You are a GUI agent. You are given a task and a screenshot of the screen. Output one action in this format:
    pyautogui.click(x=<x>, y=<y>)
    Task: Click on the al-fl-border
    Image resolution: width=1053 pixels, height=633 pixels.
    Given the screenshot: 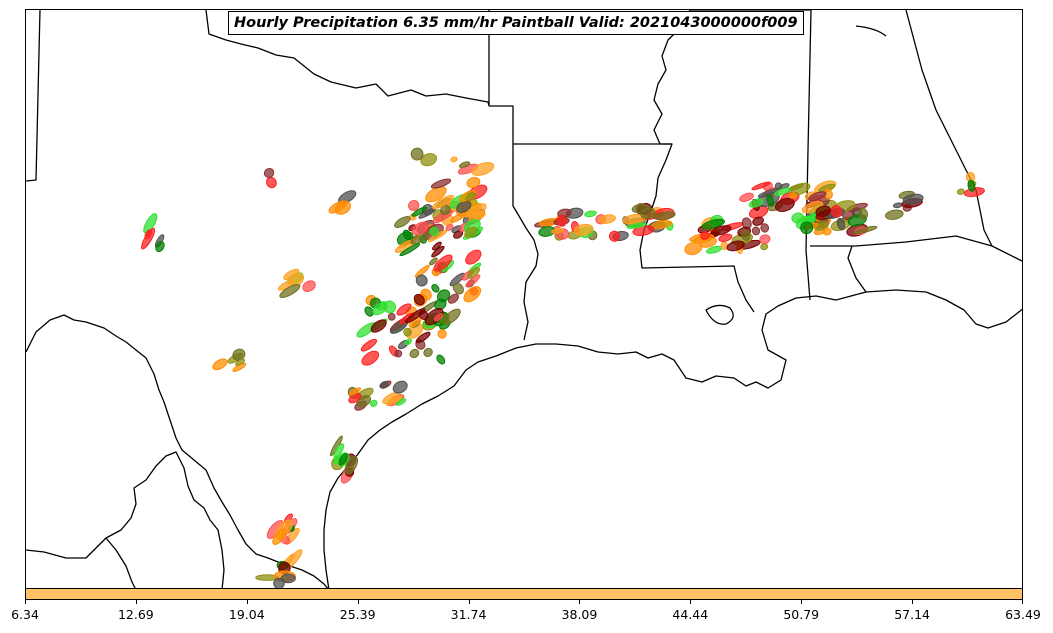 What is the action you would take?
    pyautogui.click(x=916, y=248)
    